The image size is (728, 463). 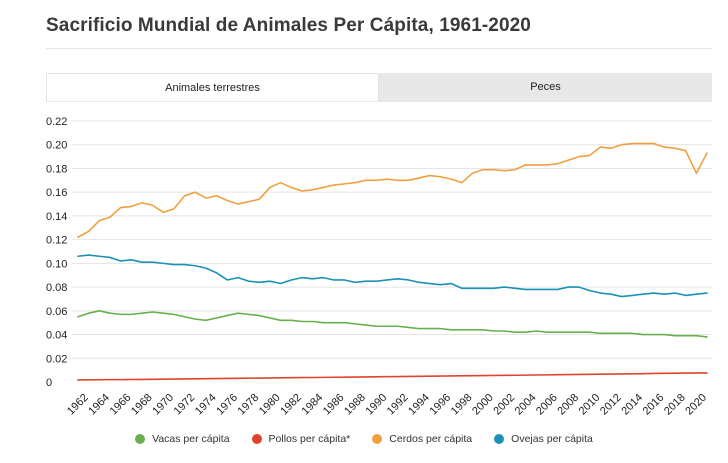 I want to click on y-tick-label: 0.10, so click(x=56, y=264).